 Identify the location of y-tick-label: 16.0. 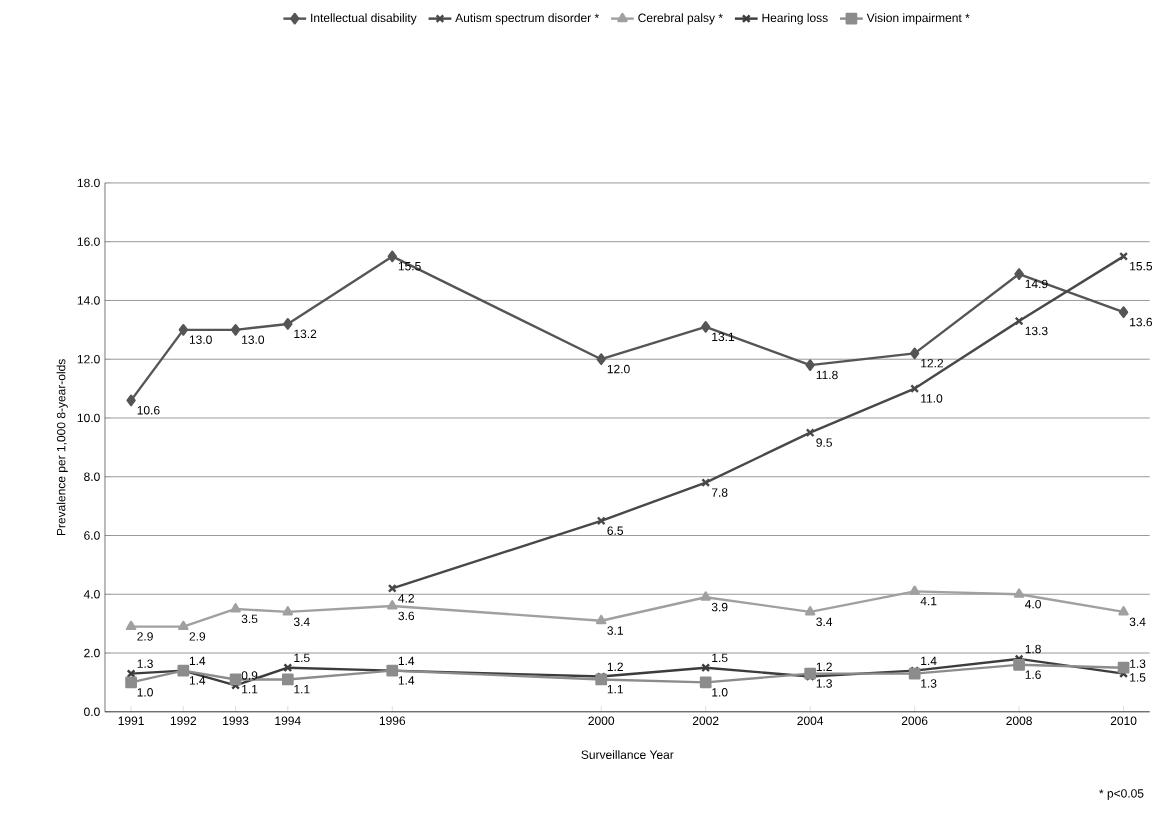
(88, 242).